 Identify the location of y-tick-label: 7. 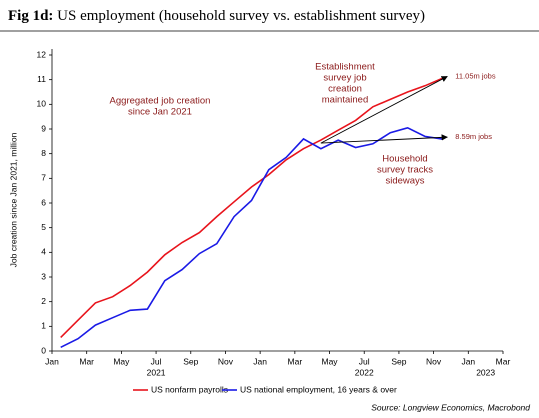
(43, 178).